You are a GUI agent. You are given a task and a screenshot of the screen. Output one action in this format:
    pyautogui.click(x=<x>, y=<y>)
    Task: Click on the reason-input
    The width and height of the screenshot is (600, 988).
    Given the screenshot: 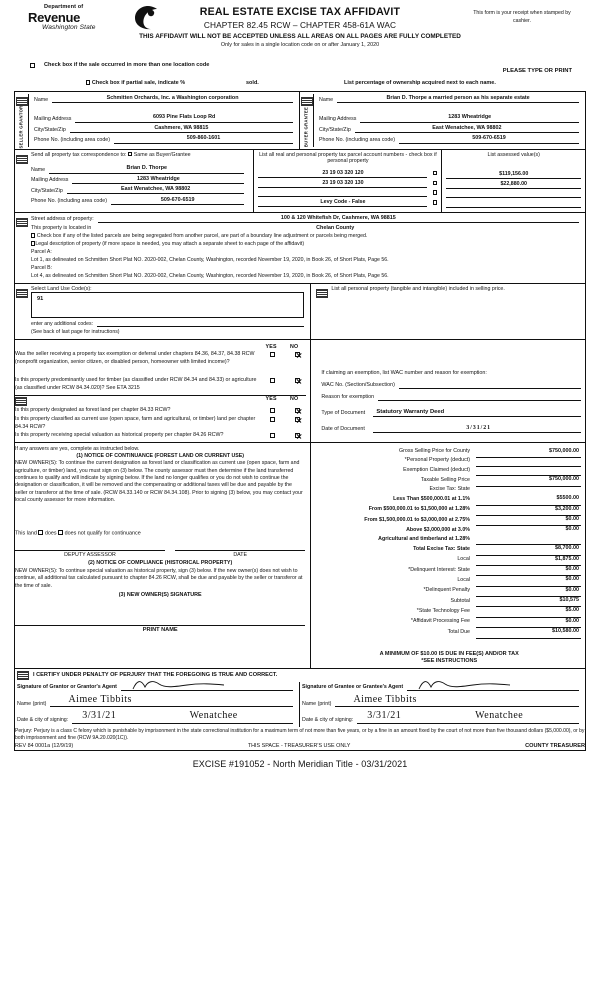 What is the action you would take?
    pyautogui.click(x=479, y=397)
    